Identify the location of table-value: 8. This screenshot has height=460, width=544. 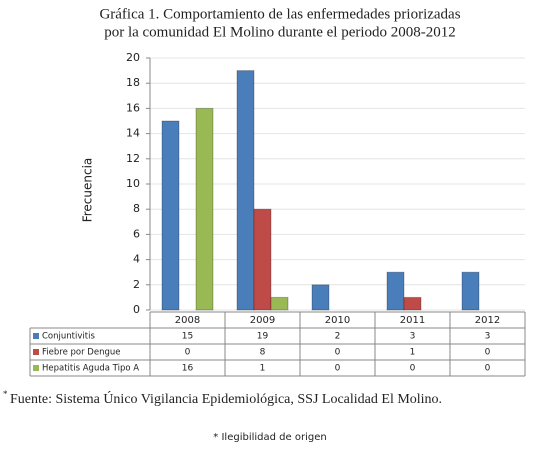
(263, 353).